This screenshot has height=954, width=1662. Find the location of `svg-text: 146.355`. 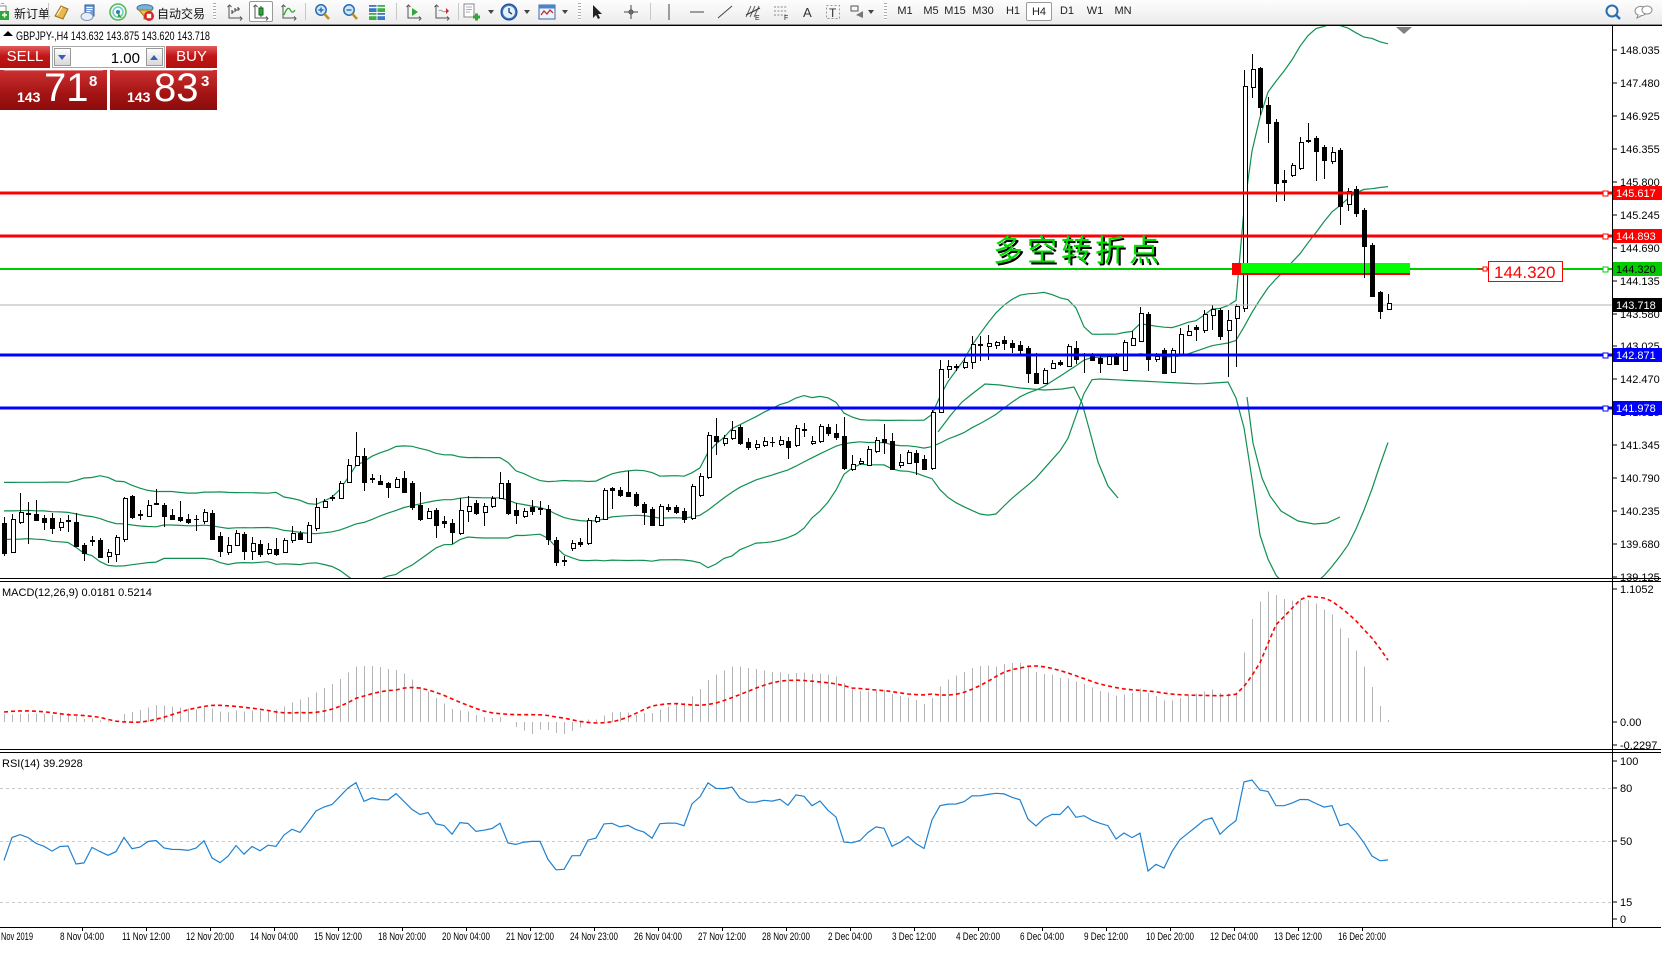

svg-text: 146.355 is located at coordinates (1640, 150).